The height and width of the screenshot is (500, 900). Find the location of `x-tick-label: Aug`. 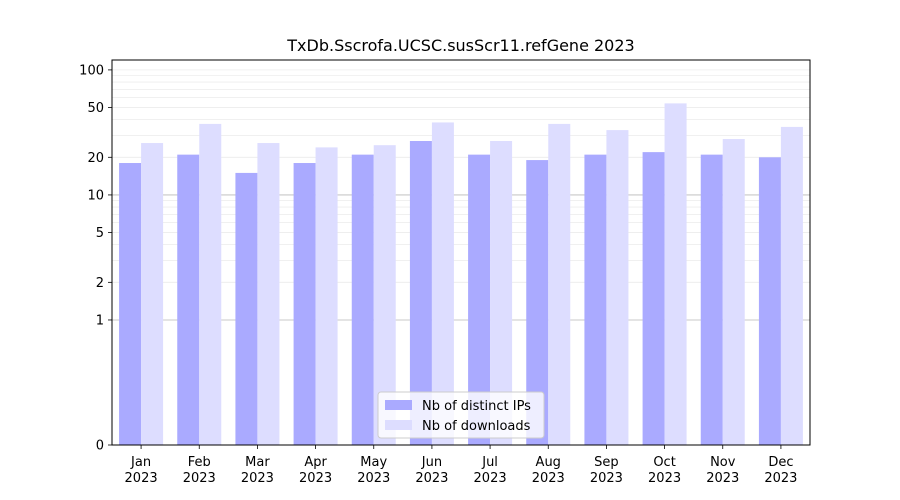

x-tick-label: Aug is located at coordinates (548, 462).